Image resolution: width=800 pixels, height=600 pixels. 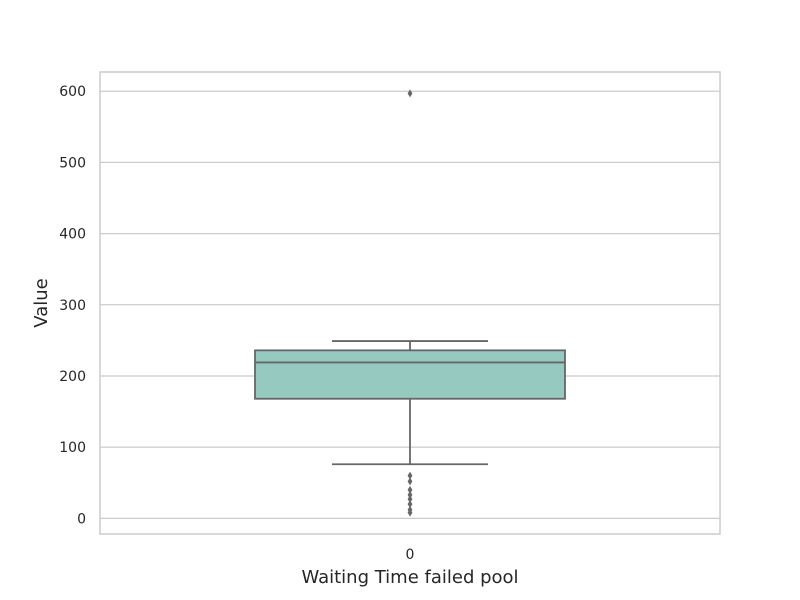 I want to click on y-tick-label: 200, so click(x=72, y=377).